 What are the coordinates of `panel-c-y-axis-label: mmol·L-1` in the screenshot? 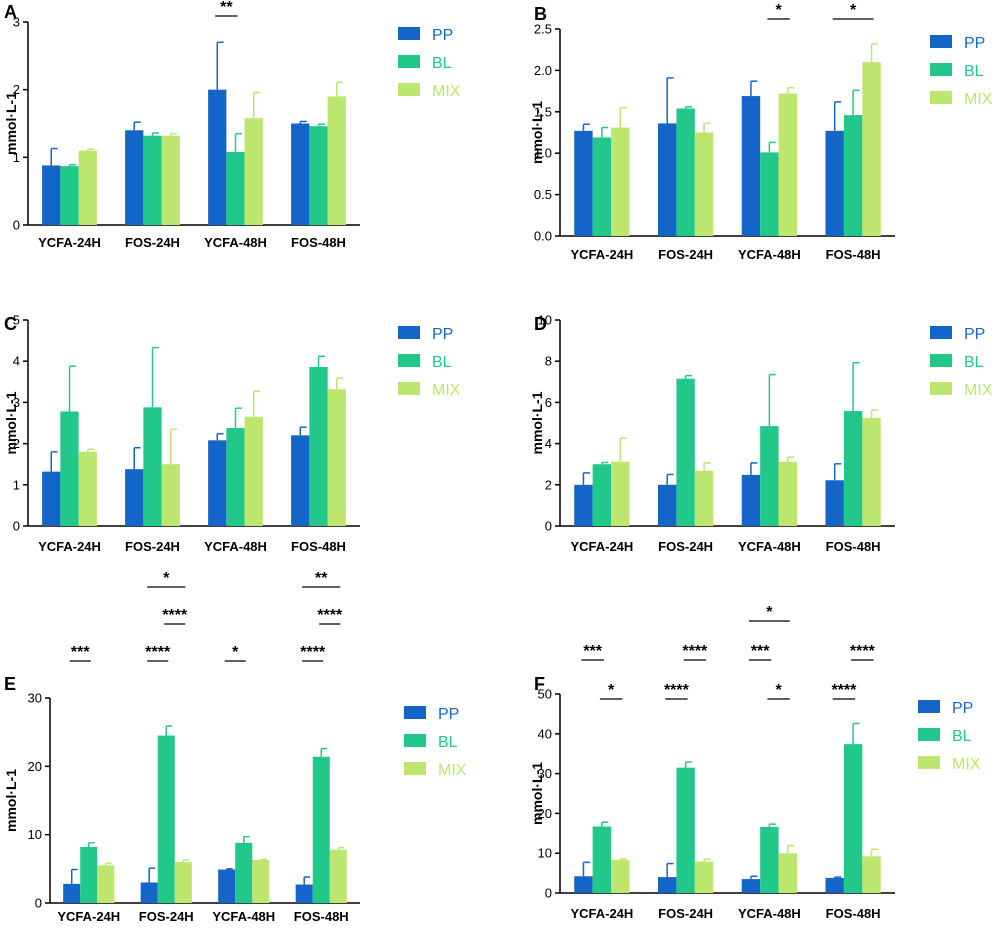 It's located at (11, 422).